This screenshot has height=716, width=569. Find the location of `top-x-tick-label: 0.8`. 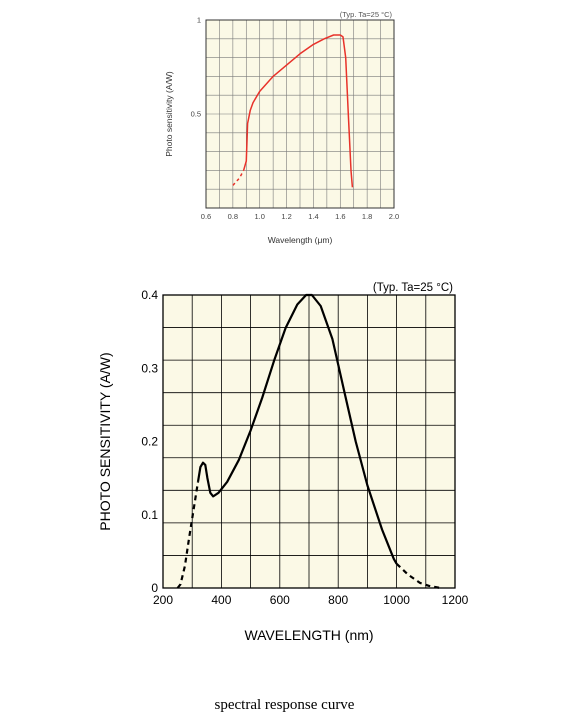

top-x-tick-label: 0.8 is located at coordinates (233, 216).